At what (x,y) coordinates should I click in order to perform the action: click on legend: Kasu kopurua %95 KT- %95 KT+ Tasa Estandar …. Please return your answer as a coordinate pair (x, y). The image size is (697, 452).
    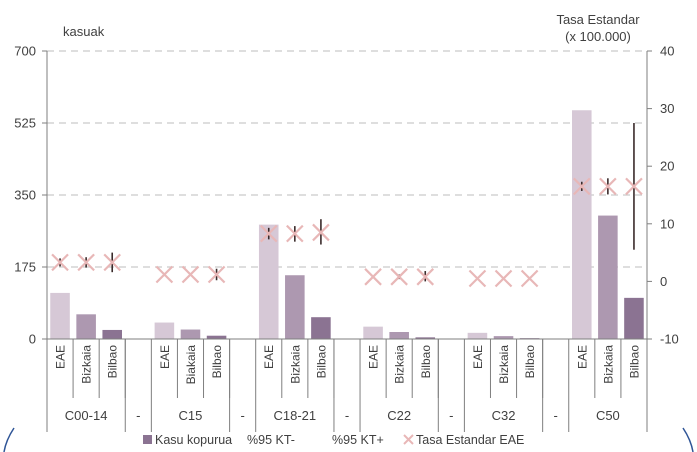
    Looking at the image, I should click on (333, 440).